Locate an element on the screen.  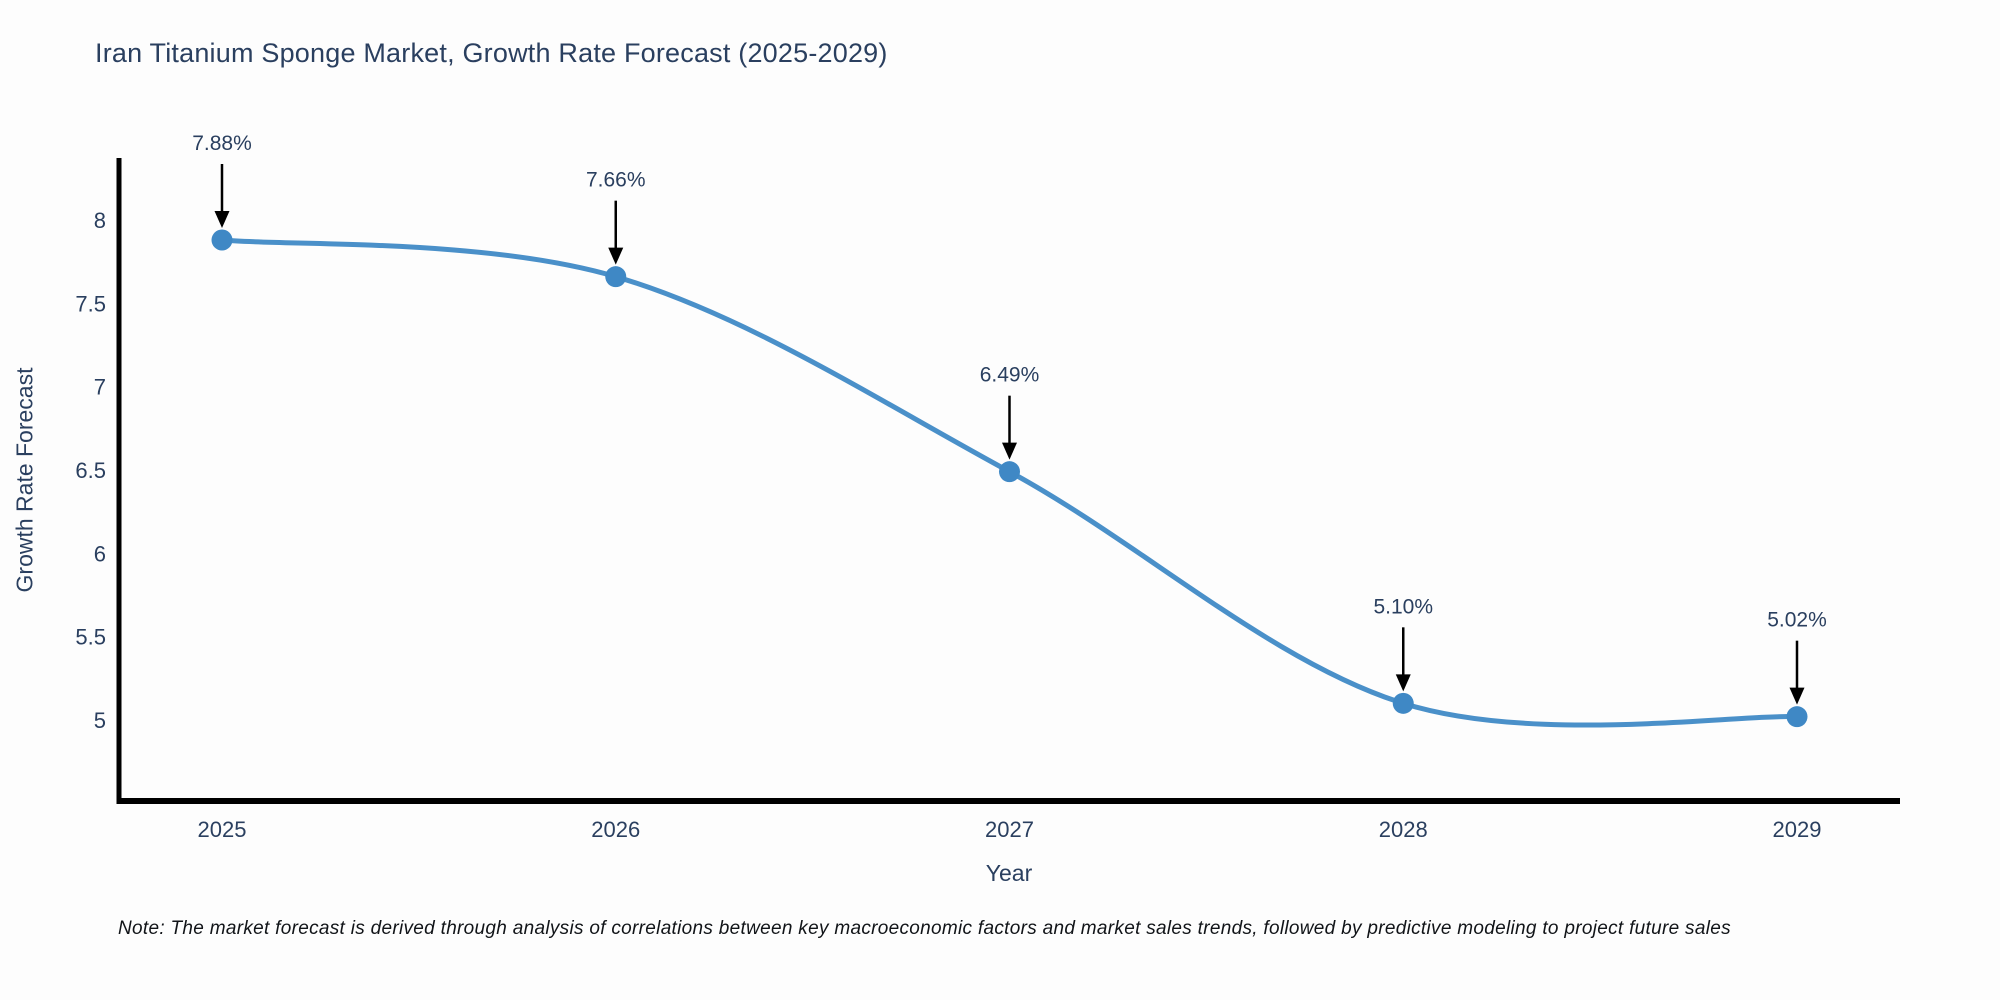
data-point-label: 6.49% is located at coordinates (1010, 375).